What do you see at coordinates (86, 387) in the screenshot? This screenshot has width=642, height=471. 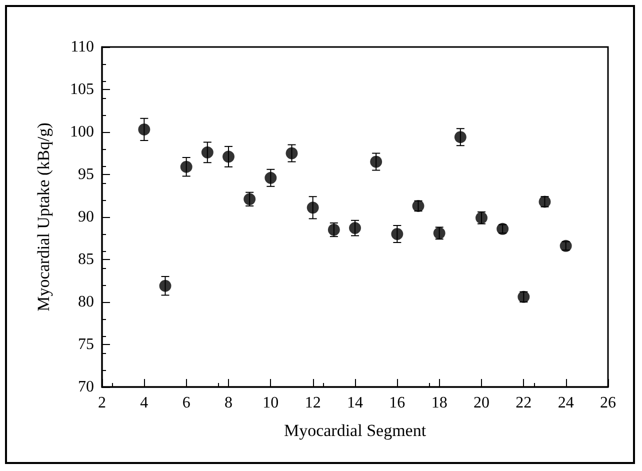 I see `y-tick-label: 70` at bounding box center [86, 387].